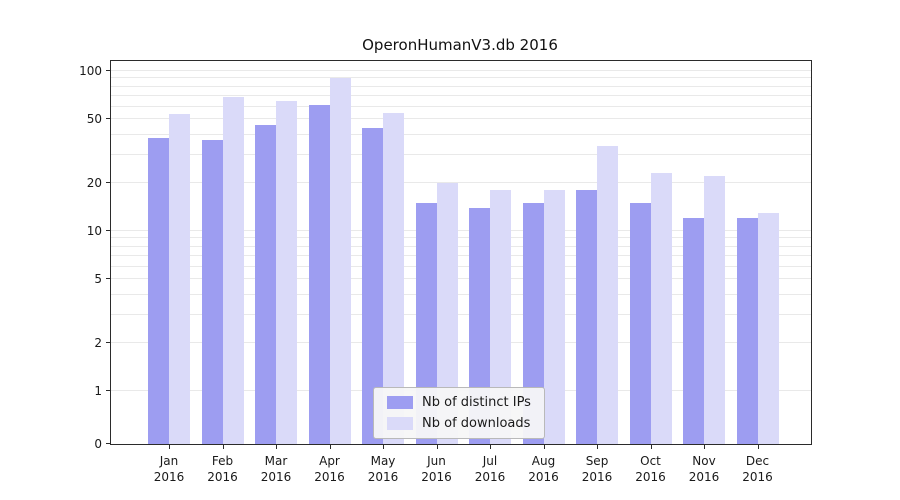 The height and width of the screenshot is (500, 900). I want to click on xtick-label-month: Aug, so click(543, 461).